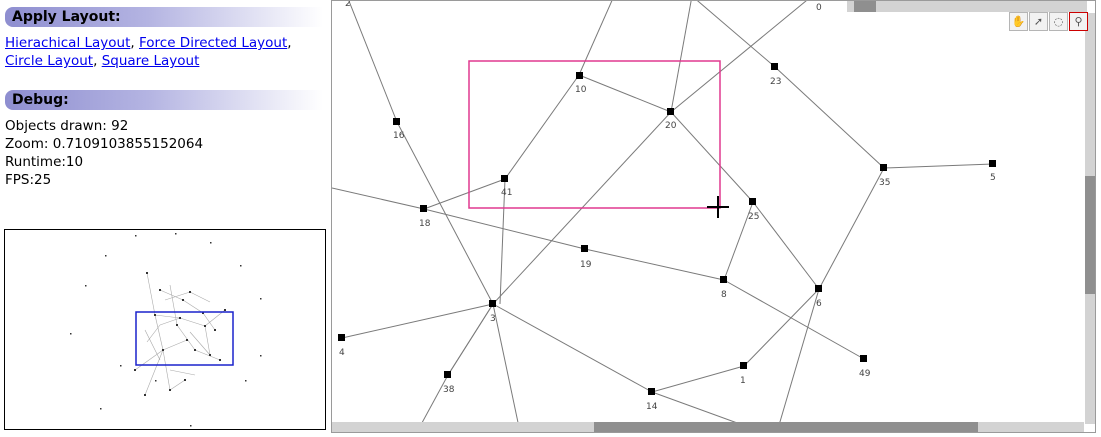 The image size is (1101, 437). Describe the element at coordinates (44, 162) in the screenshot. I see `runtime-text: Runtime:10` at that location.